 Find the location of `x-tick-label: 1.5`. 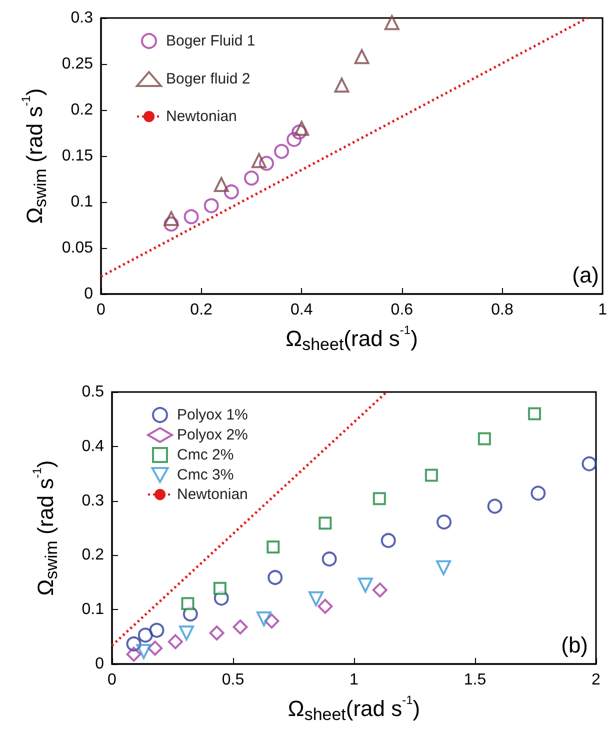

x-tick-label: 1.5 is located at coordinates (475, 680).